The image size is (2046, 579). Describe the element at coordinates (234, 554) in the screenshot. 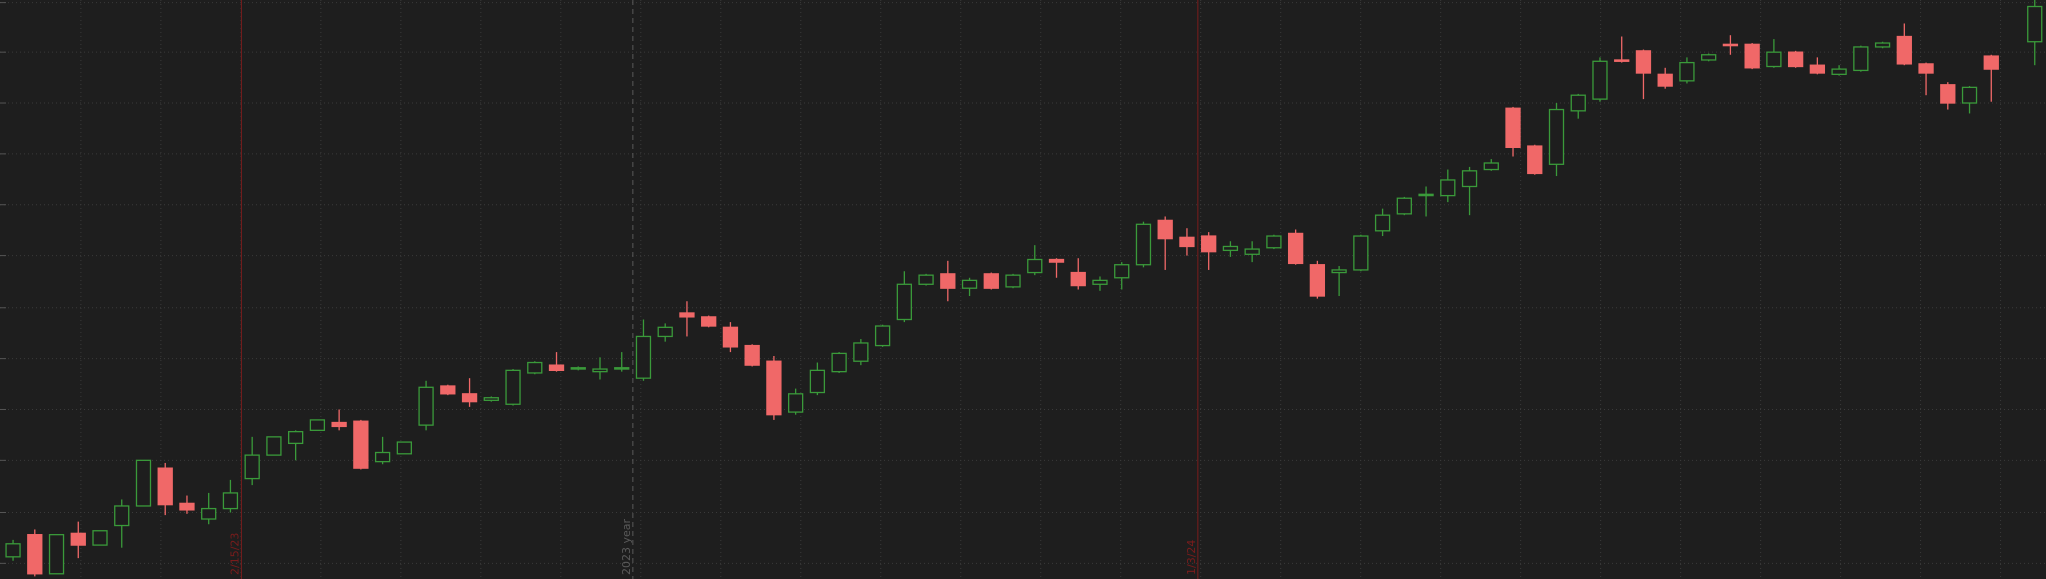

I see `event-label: 2/15/23` at that location.